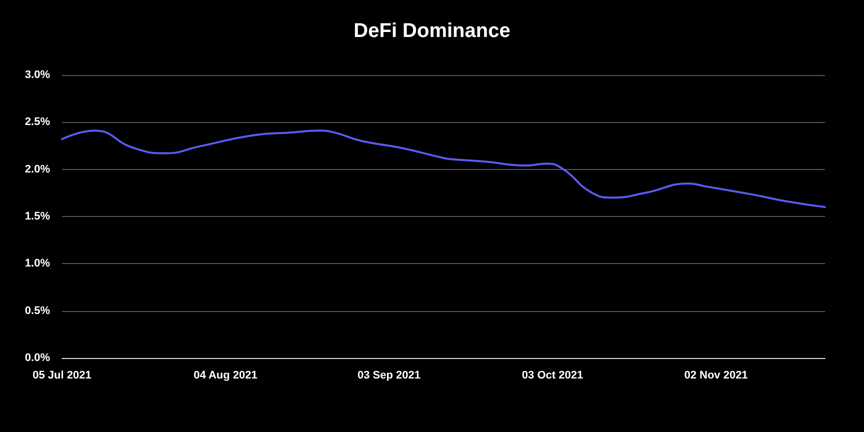 The height and width of the screenshot is (432, 864). I want to click on x-tick-label: 05 Jul 2021, so click(62, 376).